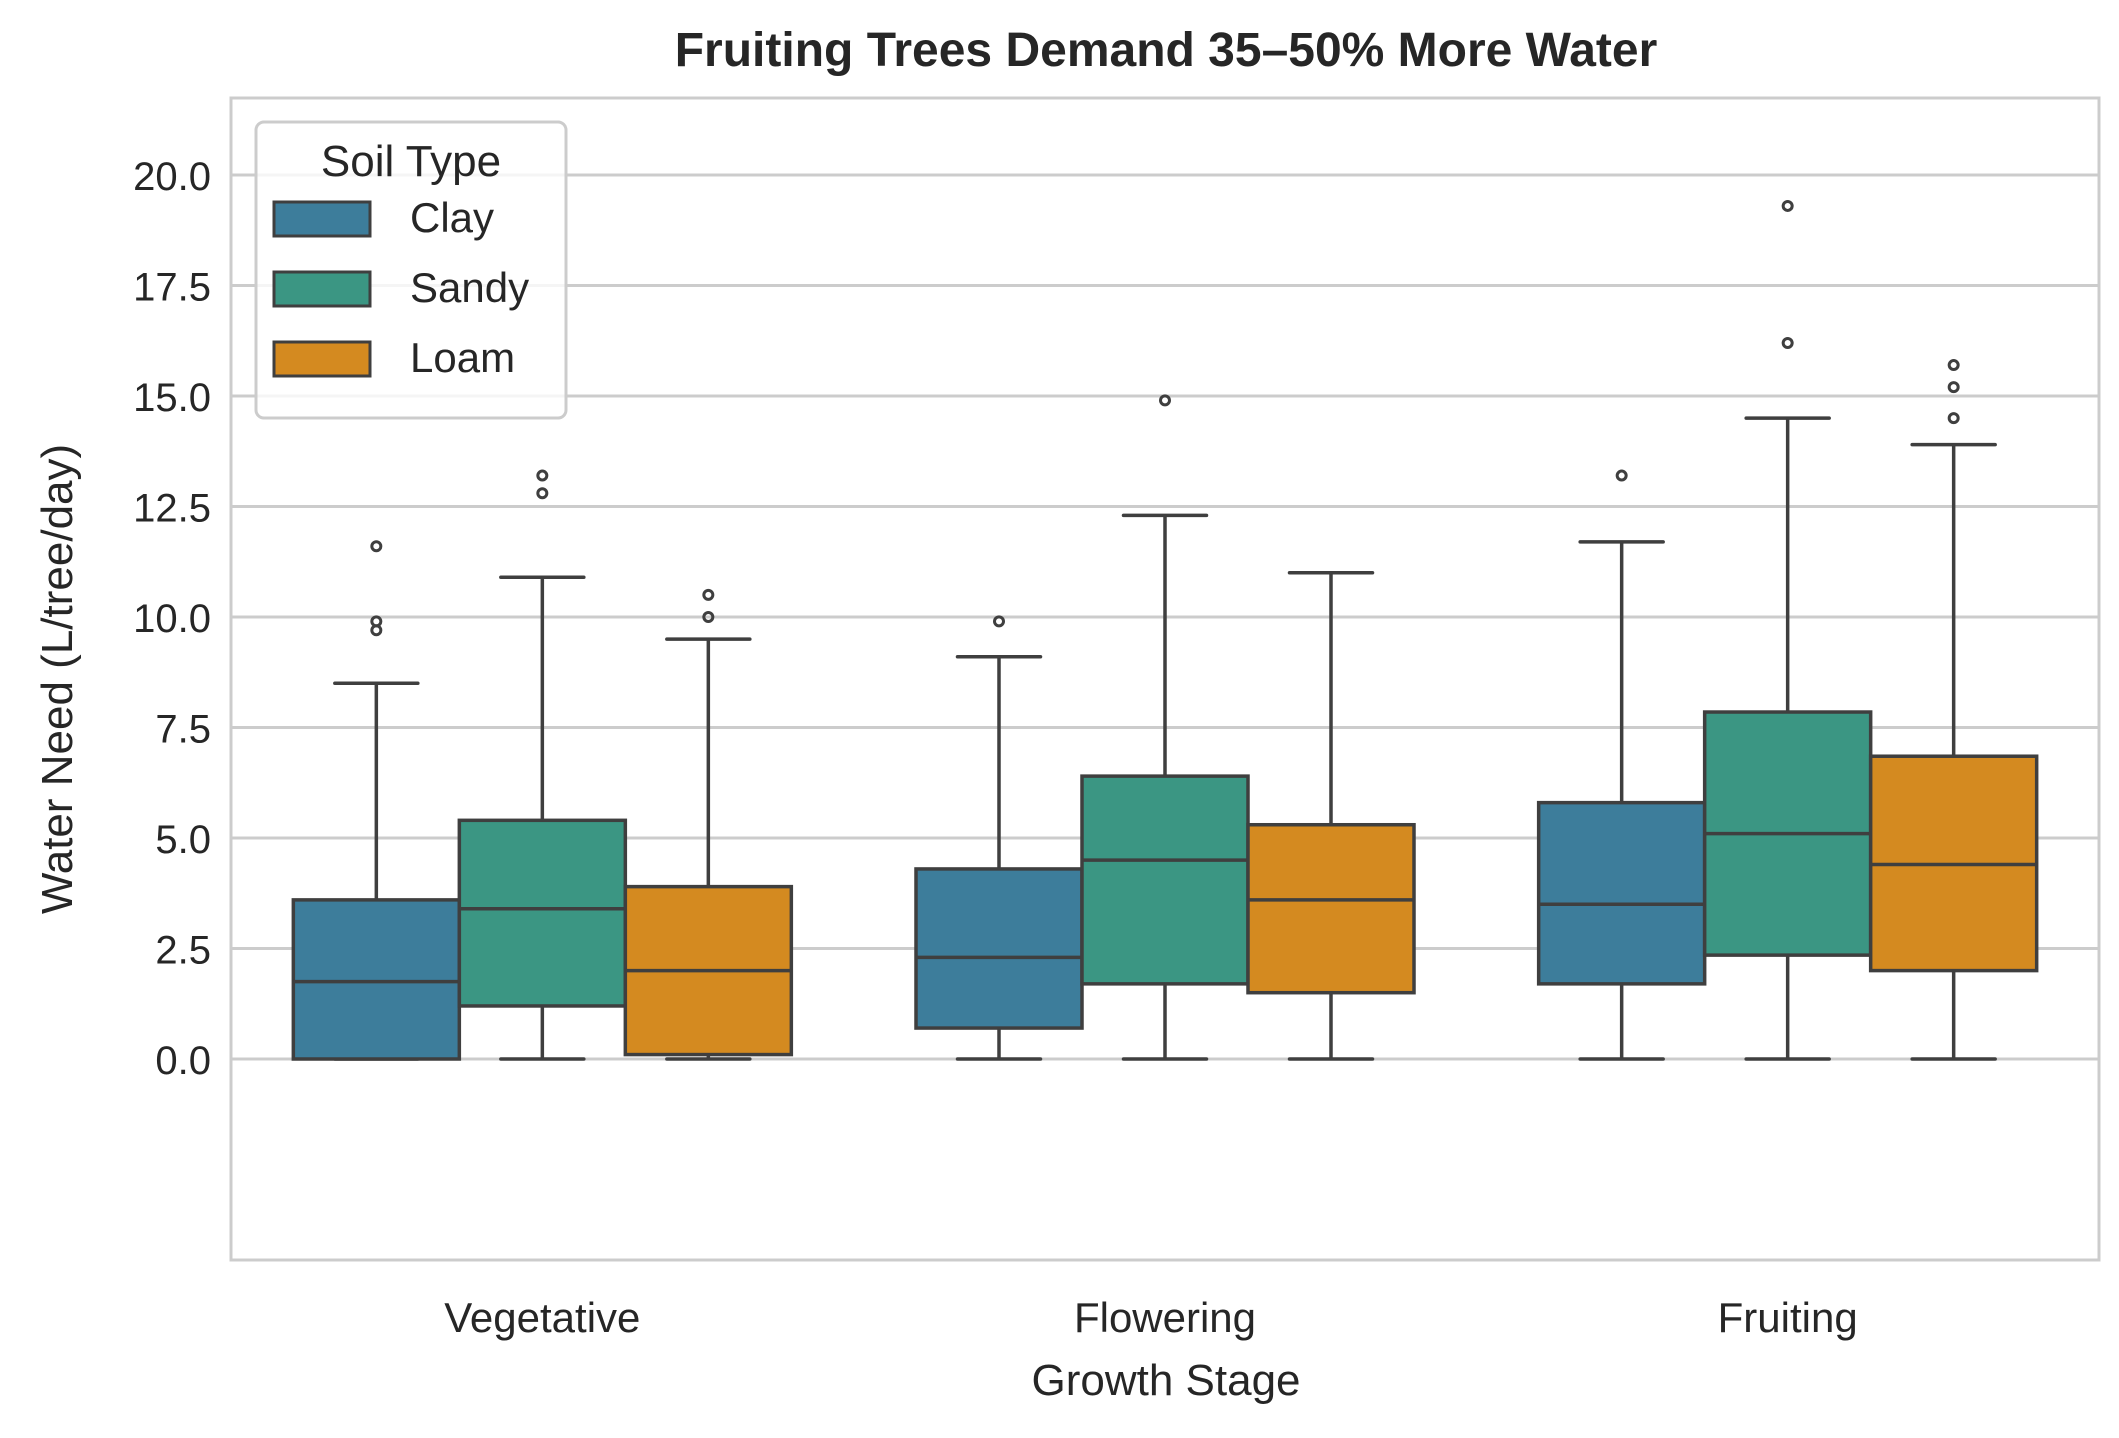 This screenshot has width=2119, height=1438. I want to click on x-tick-label: Vegetative, so click(542, 1317).